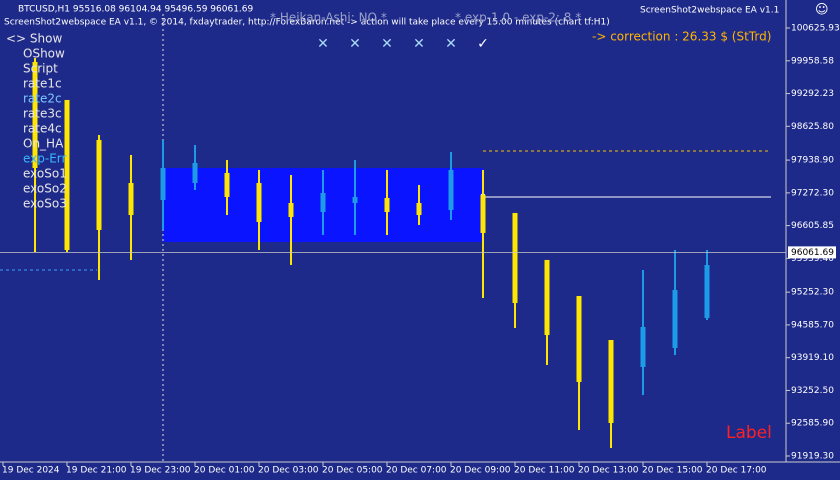  Describe the element at coordinates (40, 69) in the screenshot. I see `menu-item: Script` at that location.